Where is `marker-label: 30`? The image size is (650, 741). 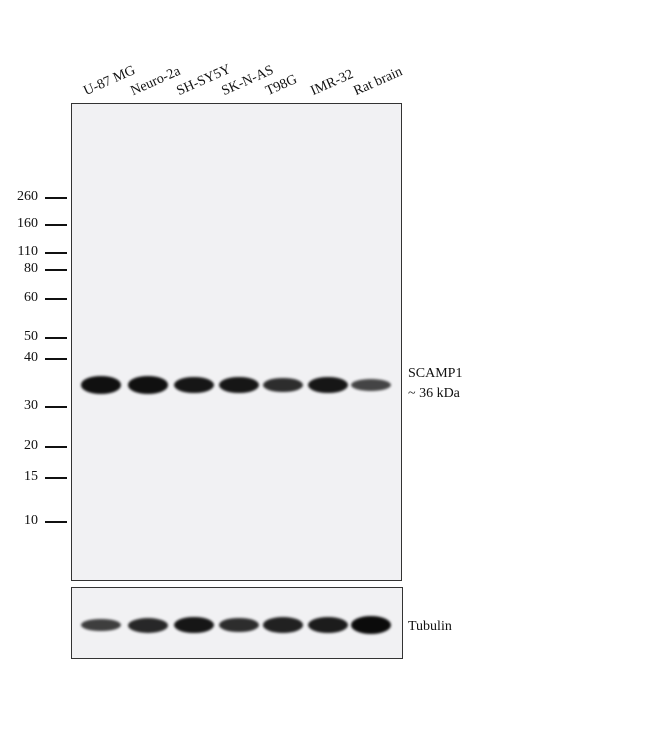
marker-label: 30 is located at coordinates (31, 405).